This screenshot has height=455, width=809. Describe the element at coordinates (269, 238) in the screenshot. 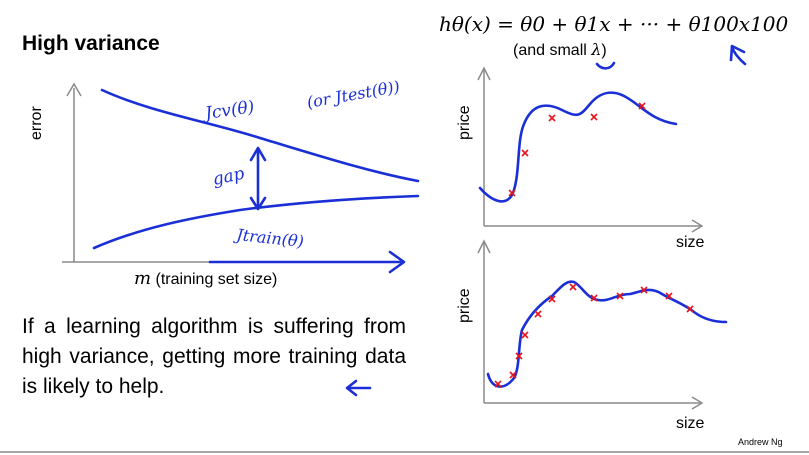

I see `jtrain-annotation: Jtrain(θ)` at that location.